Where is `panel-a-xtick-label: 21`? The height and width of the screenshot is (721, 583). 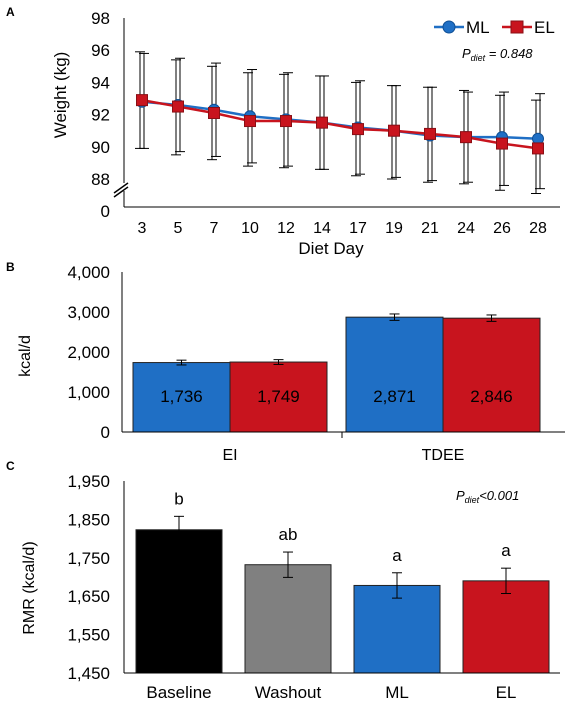 panel-a-xtick-label: 21 is located at coordinates (430, 228).